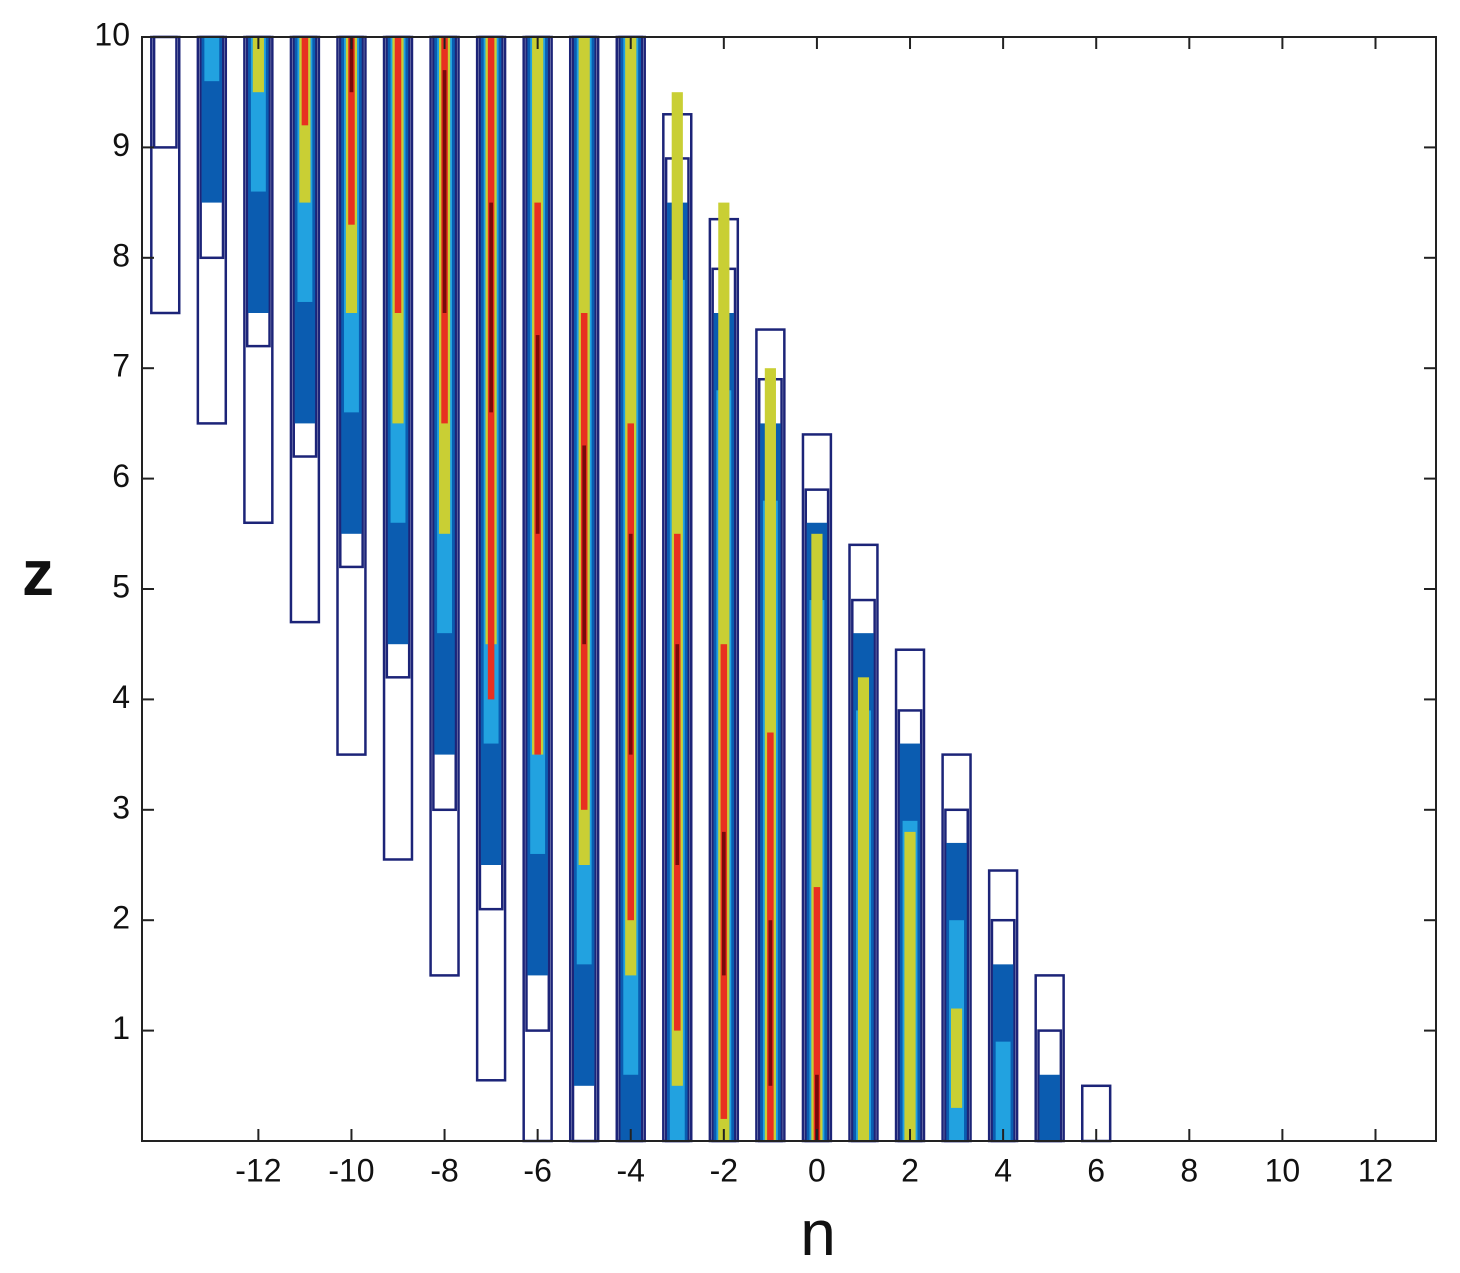  Describe the element at coordinates (537, 1170) in the screenshot. I see `x-tick-label: -6` at that location.